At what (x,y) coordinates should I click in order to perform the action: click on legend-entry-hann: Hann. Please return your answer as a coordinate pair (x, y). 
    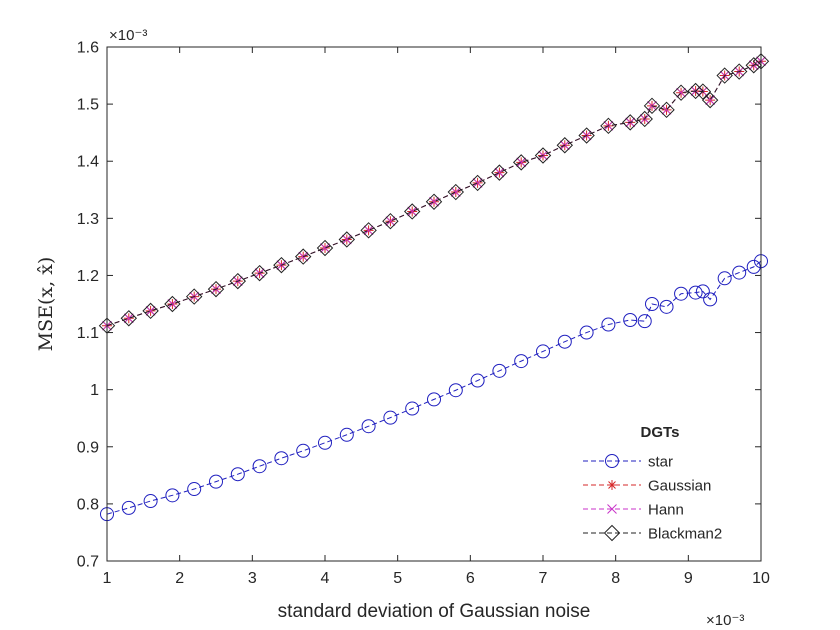
    Looking at the image, I should click on (633, 510).